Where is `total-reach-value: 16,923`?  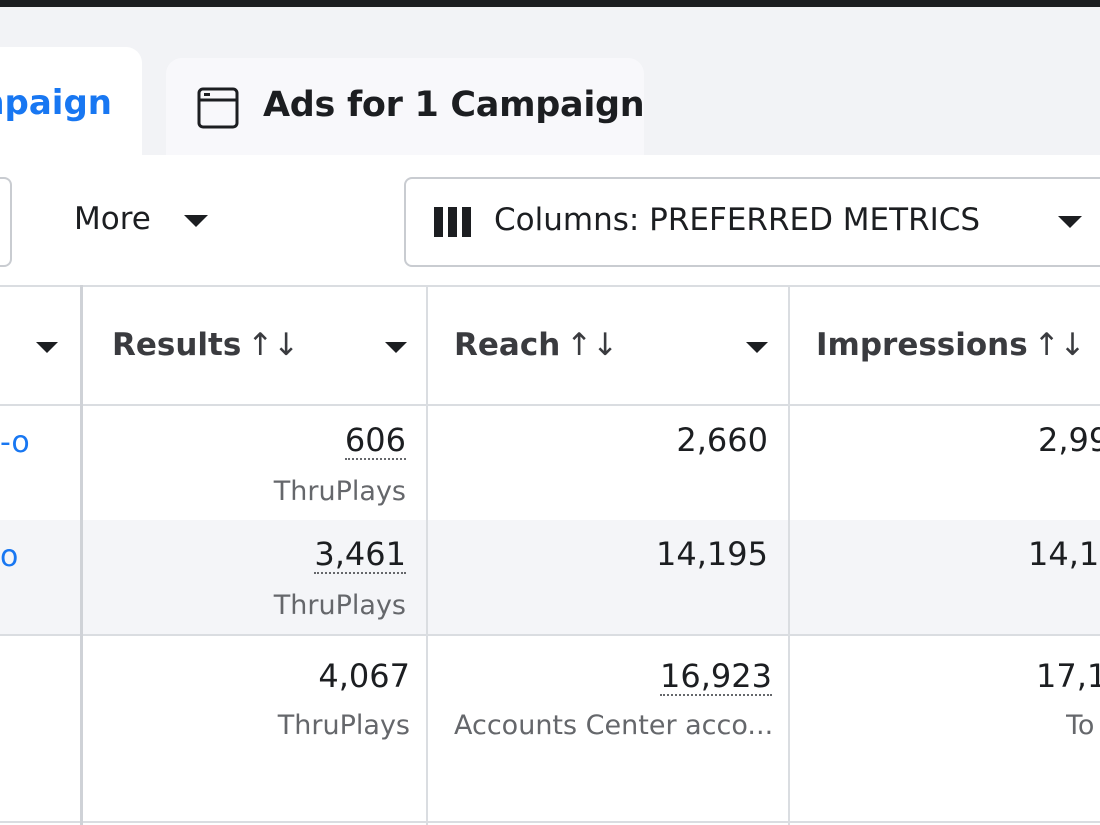 total-reach-value: 16,923 is located at coordinates (716, 676).